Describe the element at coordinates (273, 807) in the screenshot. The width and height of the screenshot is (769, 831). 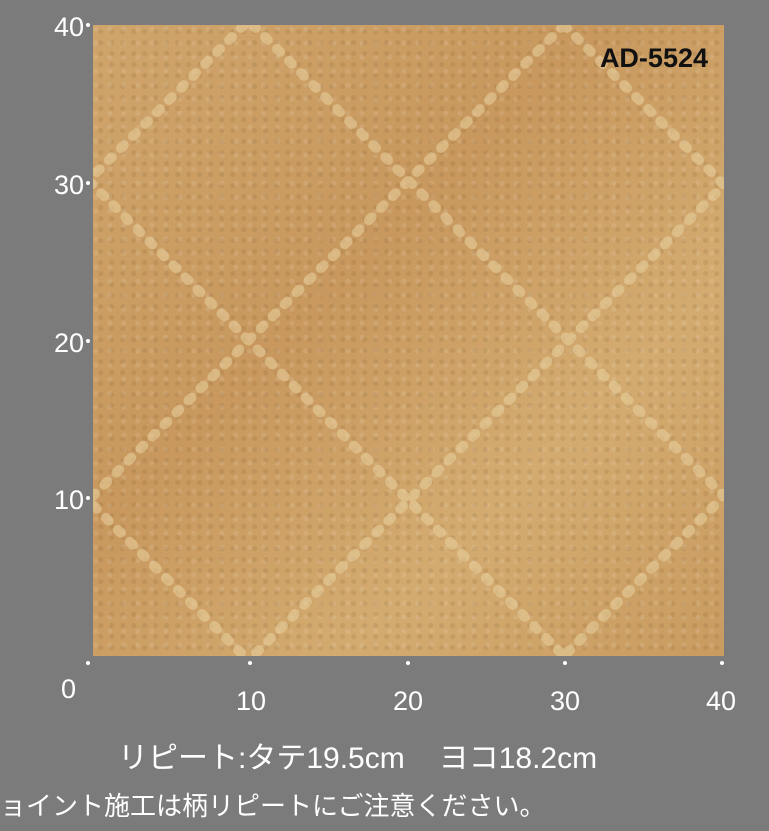
I see `installation-note: ョイント施工は柄リピートにご注意ください。` at that location.